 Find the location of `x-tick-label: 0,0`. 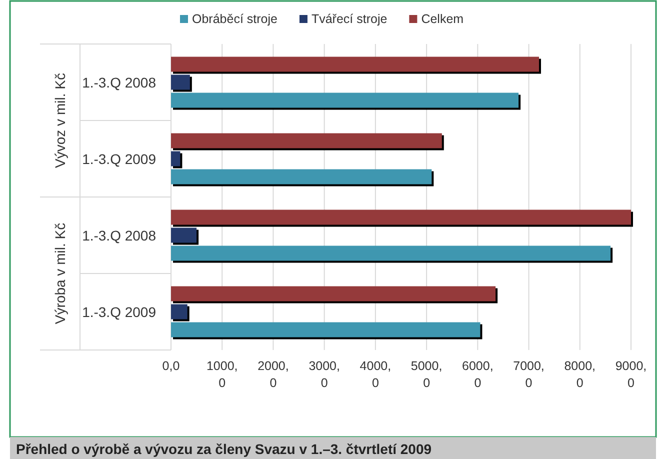

x-tick-label: 0,0 is located at coordinates (171, 366).